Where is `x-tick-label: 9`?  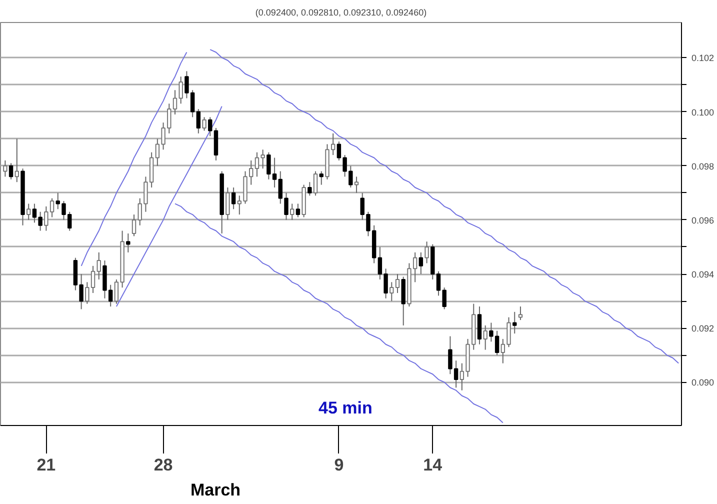
x-tick-label: 9 is located at coordinates (339, 465).